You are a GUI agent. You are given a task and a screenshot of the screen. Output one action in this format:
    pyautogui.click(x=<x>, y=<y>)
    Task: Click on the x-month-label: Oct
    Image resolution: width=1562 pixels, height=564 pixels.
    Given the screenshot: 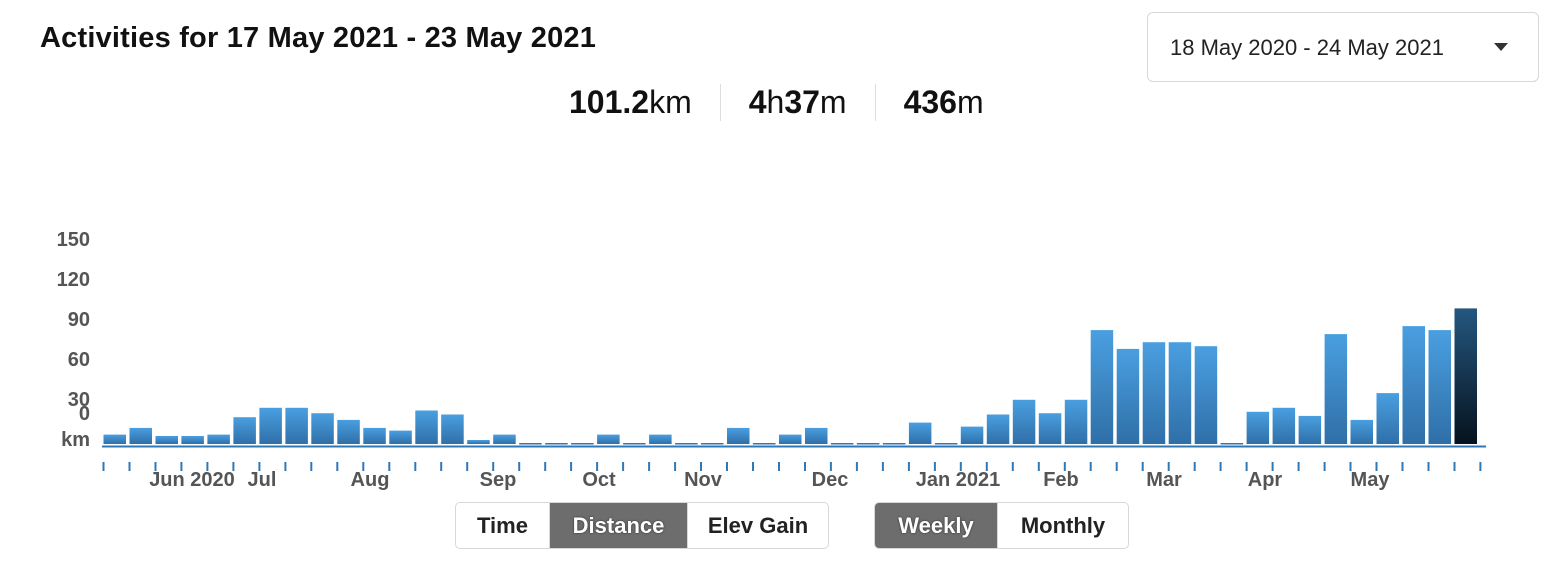 What is the action you would take?
    pyautogui.click(x=599, y=480)
    